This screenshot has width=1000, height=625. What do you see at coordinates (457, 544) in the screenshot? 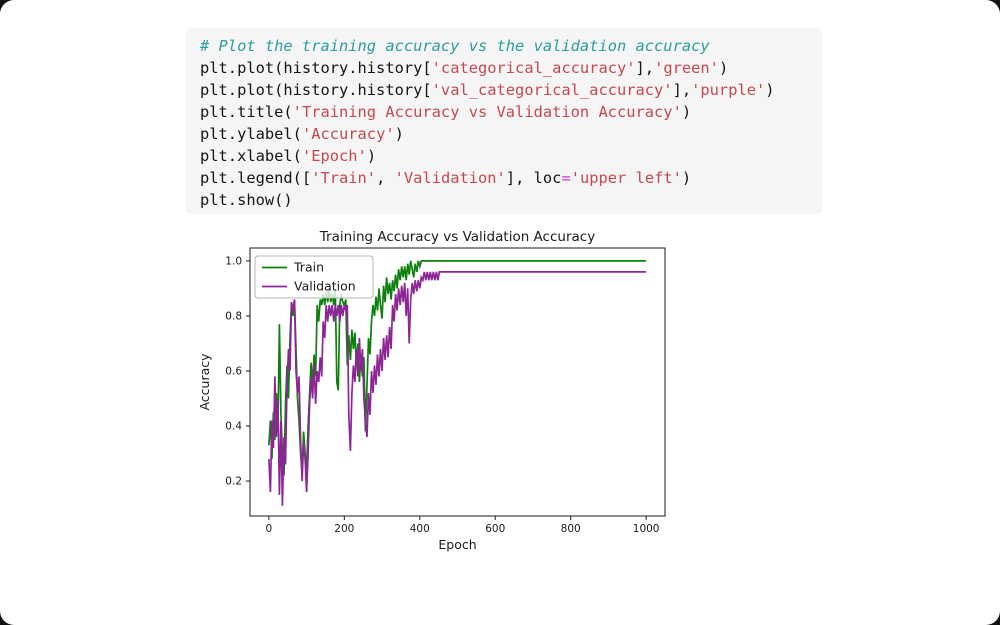
I see `x-axis-label: Epoch` at bounding box center [457, 544].